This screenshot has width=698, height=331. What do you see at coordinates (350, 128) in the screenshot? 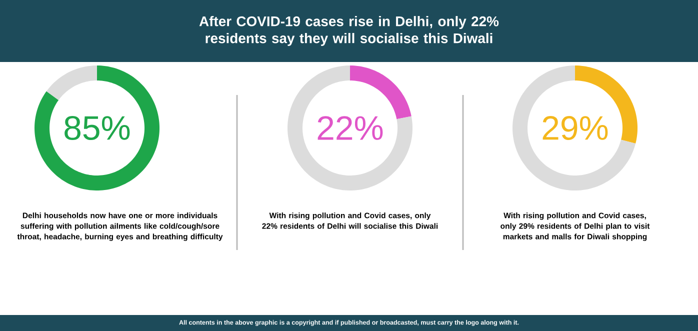
I see `data-label: 22%` at bounding box center [350, 128].